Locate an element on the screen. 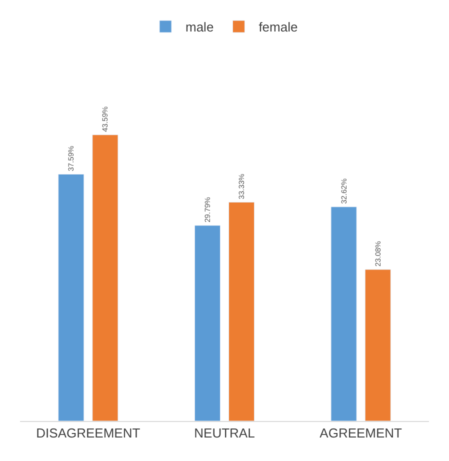  x-tick-label: DISAGREEMENT is located at coordinates (88, 433).